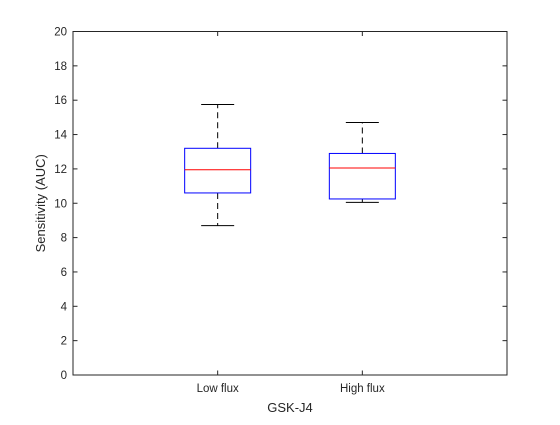 The image size is (560, 425). I want to click on y-tick-label: 4, so click(64, 307).